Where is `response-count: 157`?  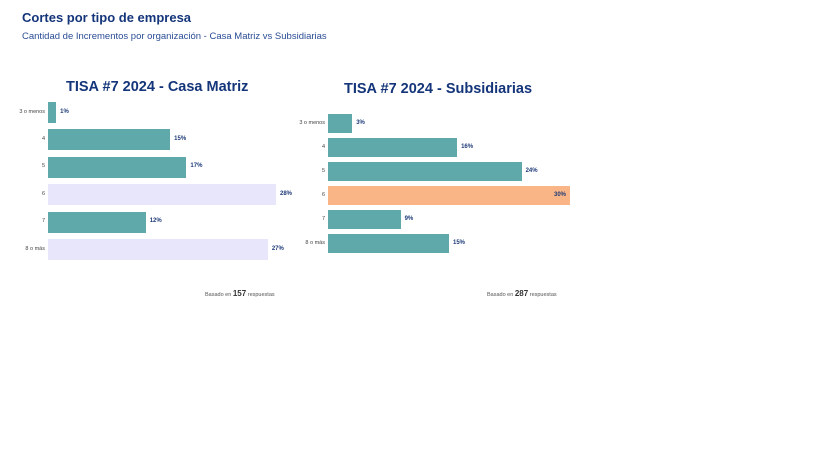 response-count: 157 is located at coordinates (239, 293).